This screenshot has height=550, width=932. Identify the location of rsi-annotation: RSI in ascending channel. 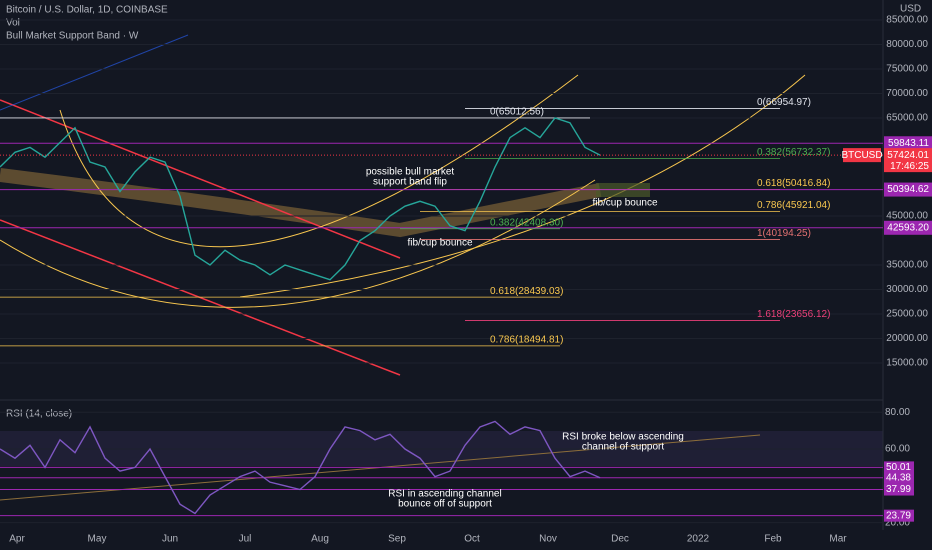
(444, 494).